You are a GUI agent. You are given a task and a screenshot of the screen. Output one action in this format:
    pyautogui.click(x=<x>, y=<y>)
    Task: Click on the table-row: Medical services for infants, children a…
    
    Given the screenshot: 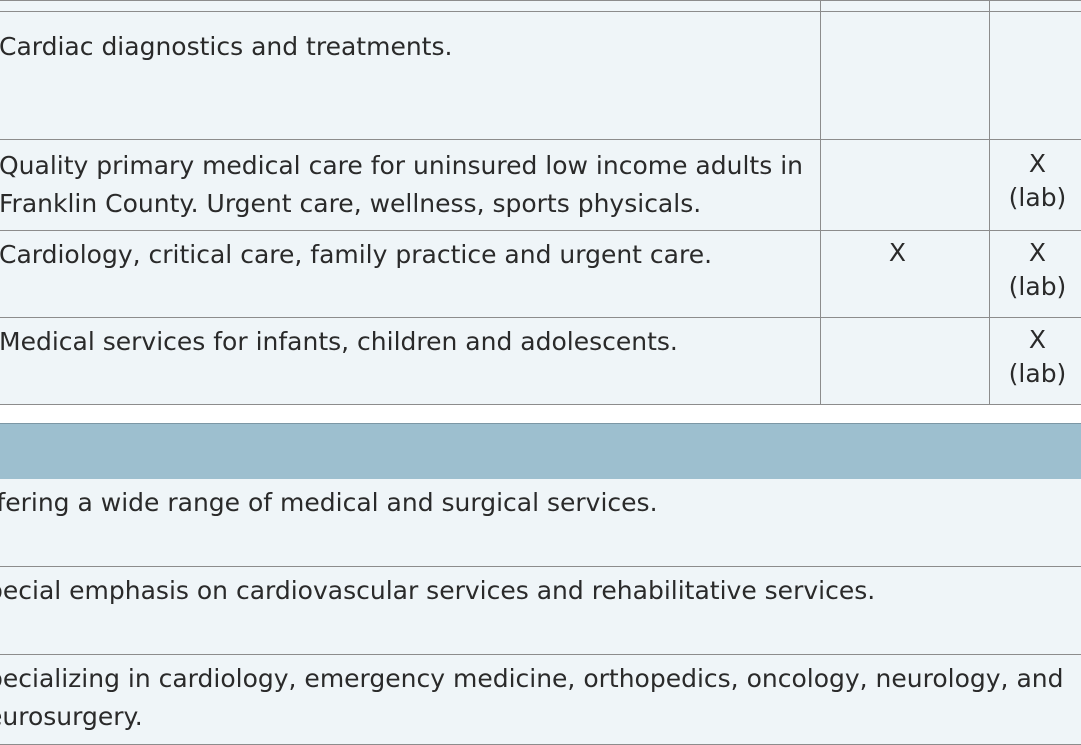 What is the action you would take?
    pyautogui.click(x=540, y=361)
    